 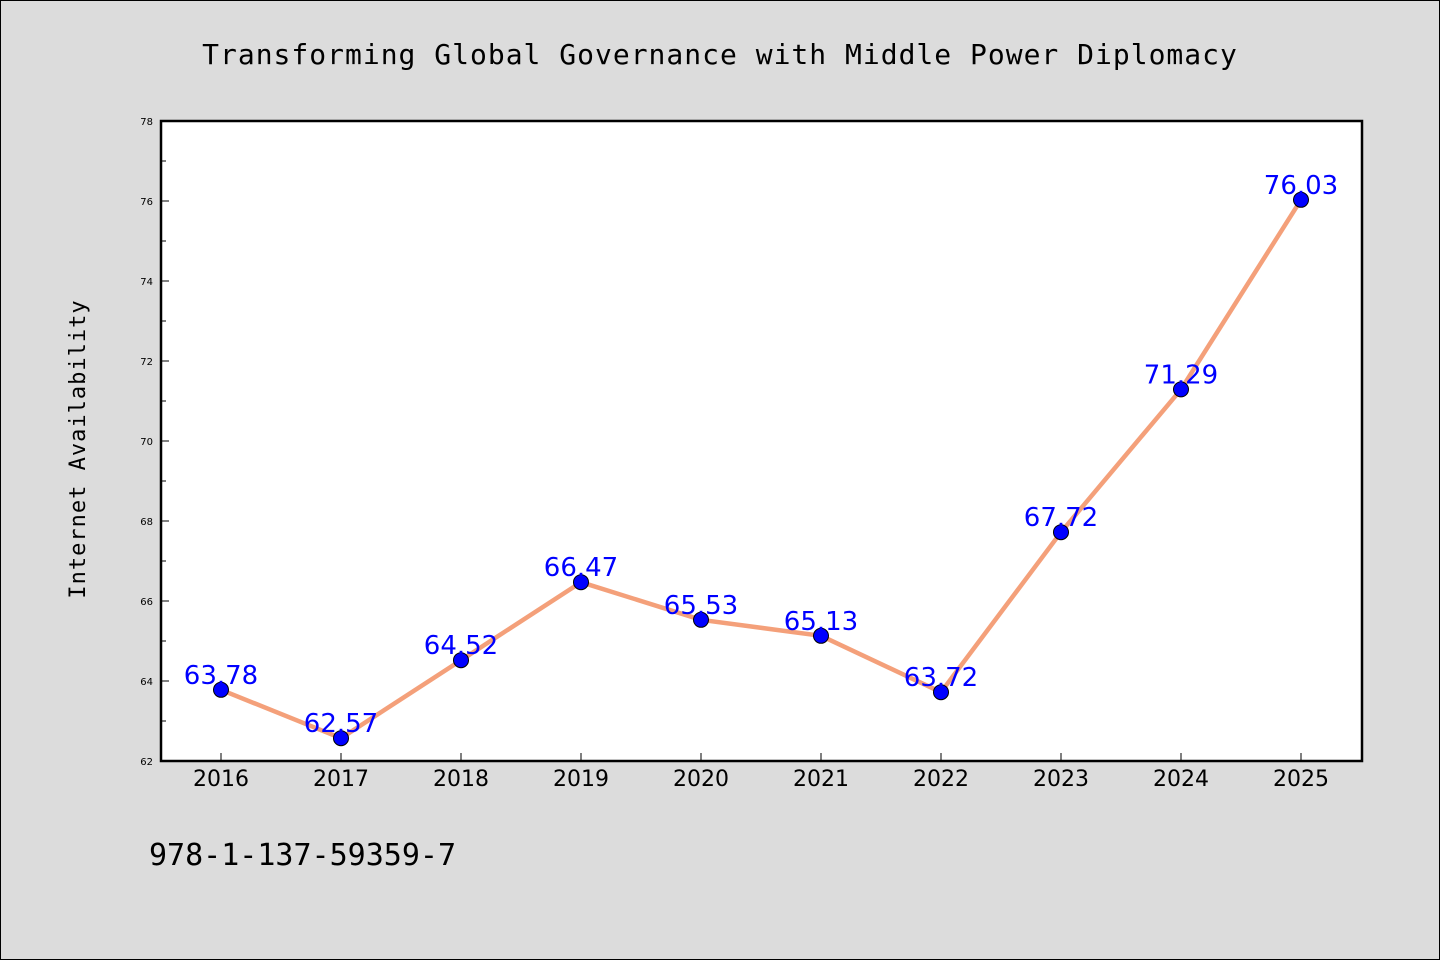 I want to click on data-label: 63.78, so click(x=221, y=676).